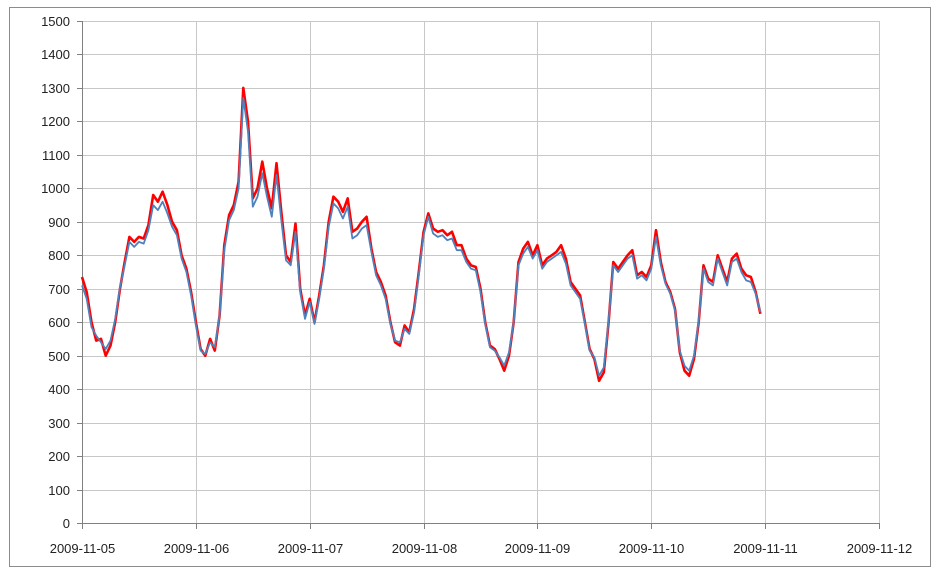 The width and height of the screenshot is (935, 571). What do you see at coordinates (538, 548) in the screenshot?
I see `x-tick-label: 2009-11-09` at bounding box center [538, 548].